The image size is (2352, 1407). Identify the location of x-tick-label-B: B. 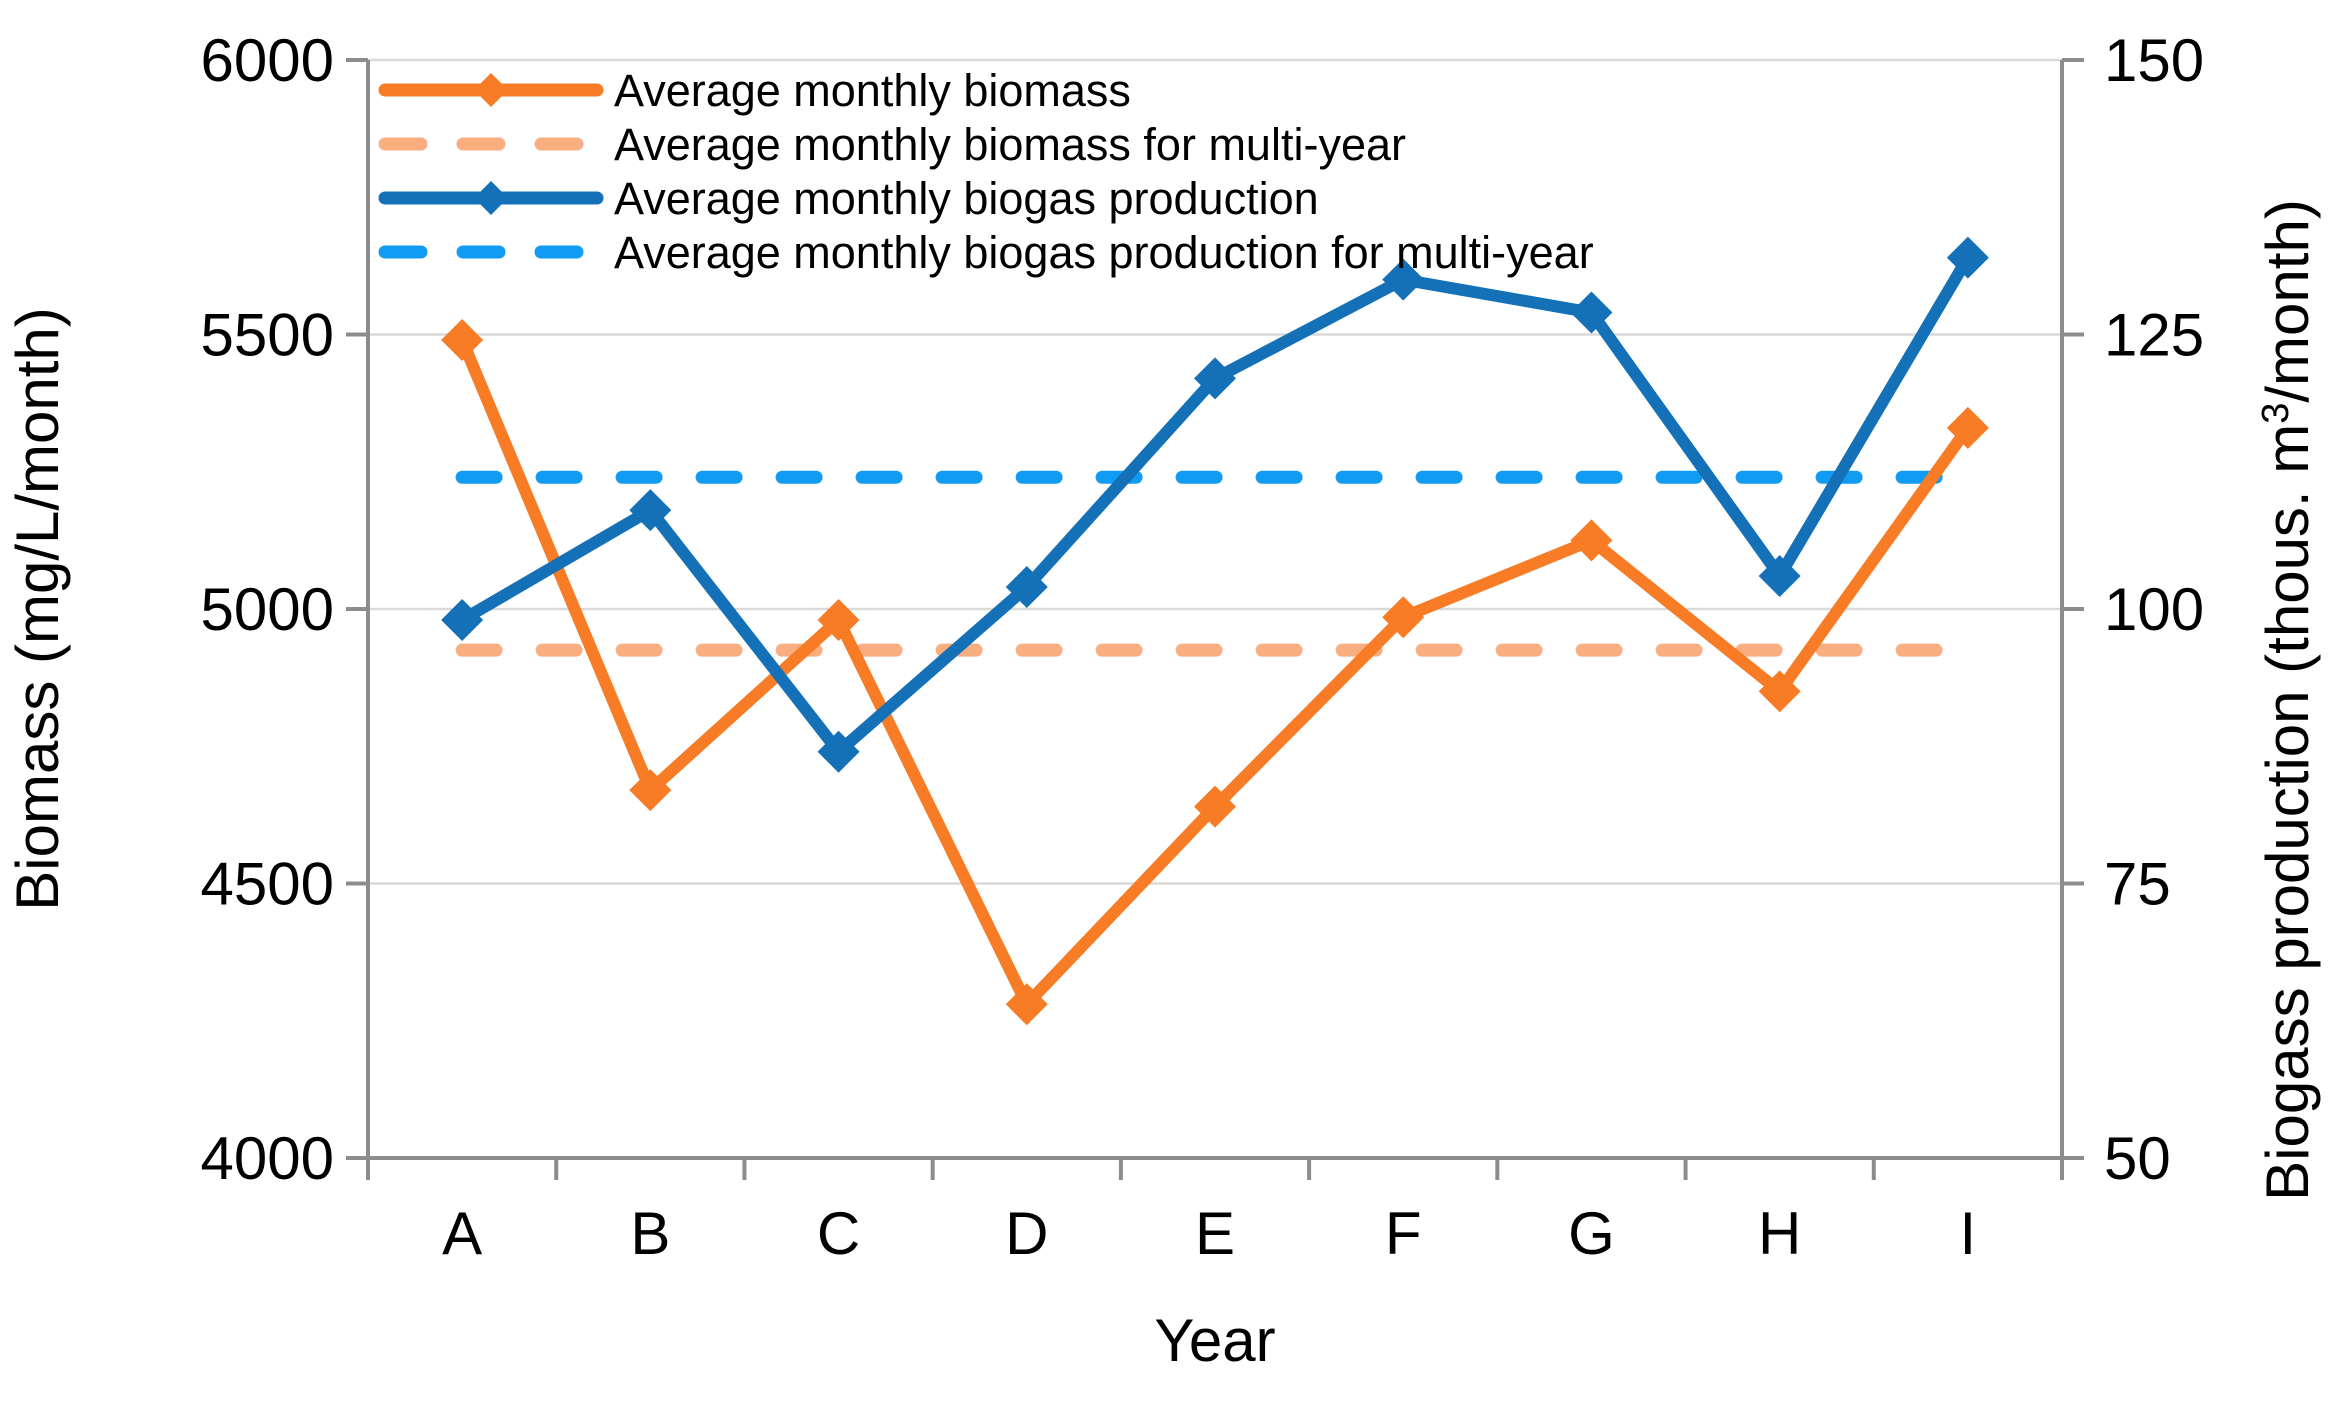
(650, 1233).